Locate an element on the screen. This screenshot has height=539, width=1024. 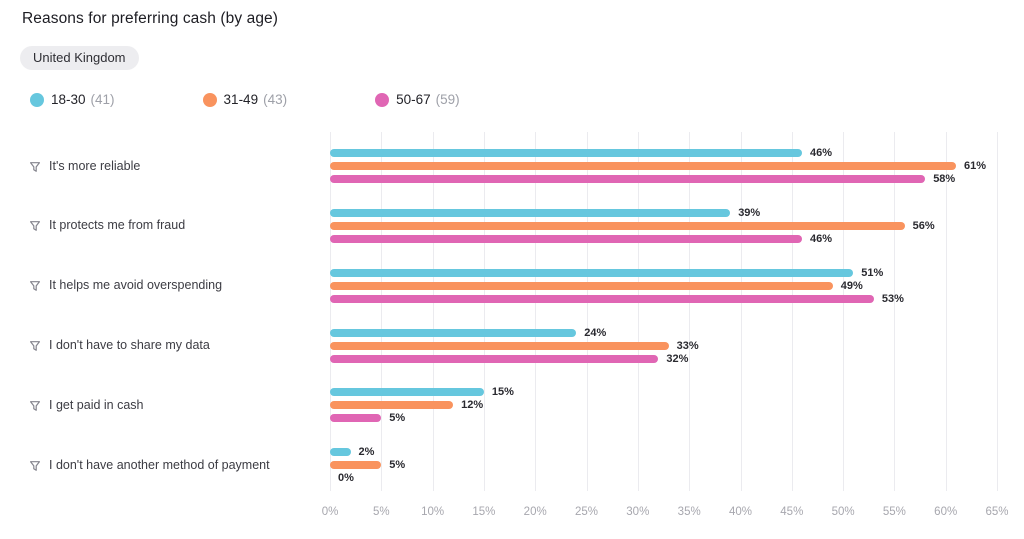
category-row-label: I don't have to share my data is located at coordinates (119, 345).